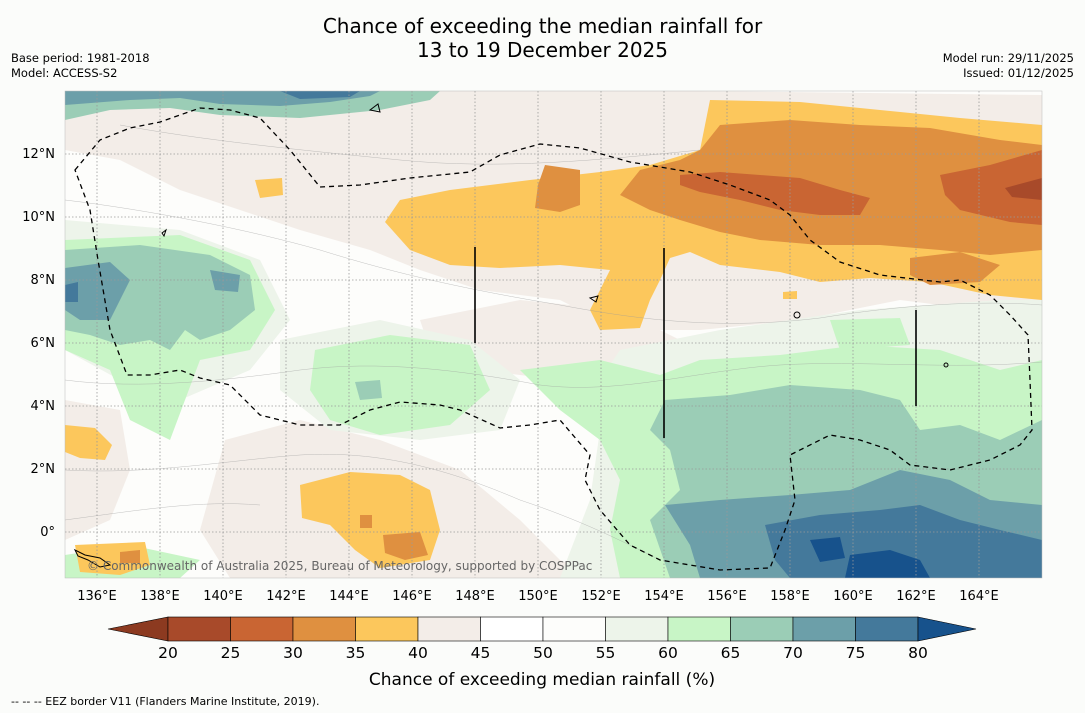  I want to click on issued-date: Issued: 01/12/2025, so click(1018, 73).